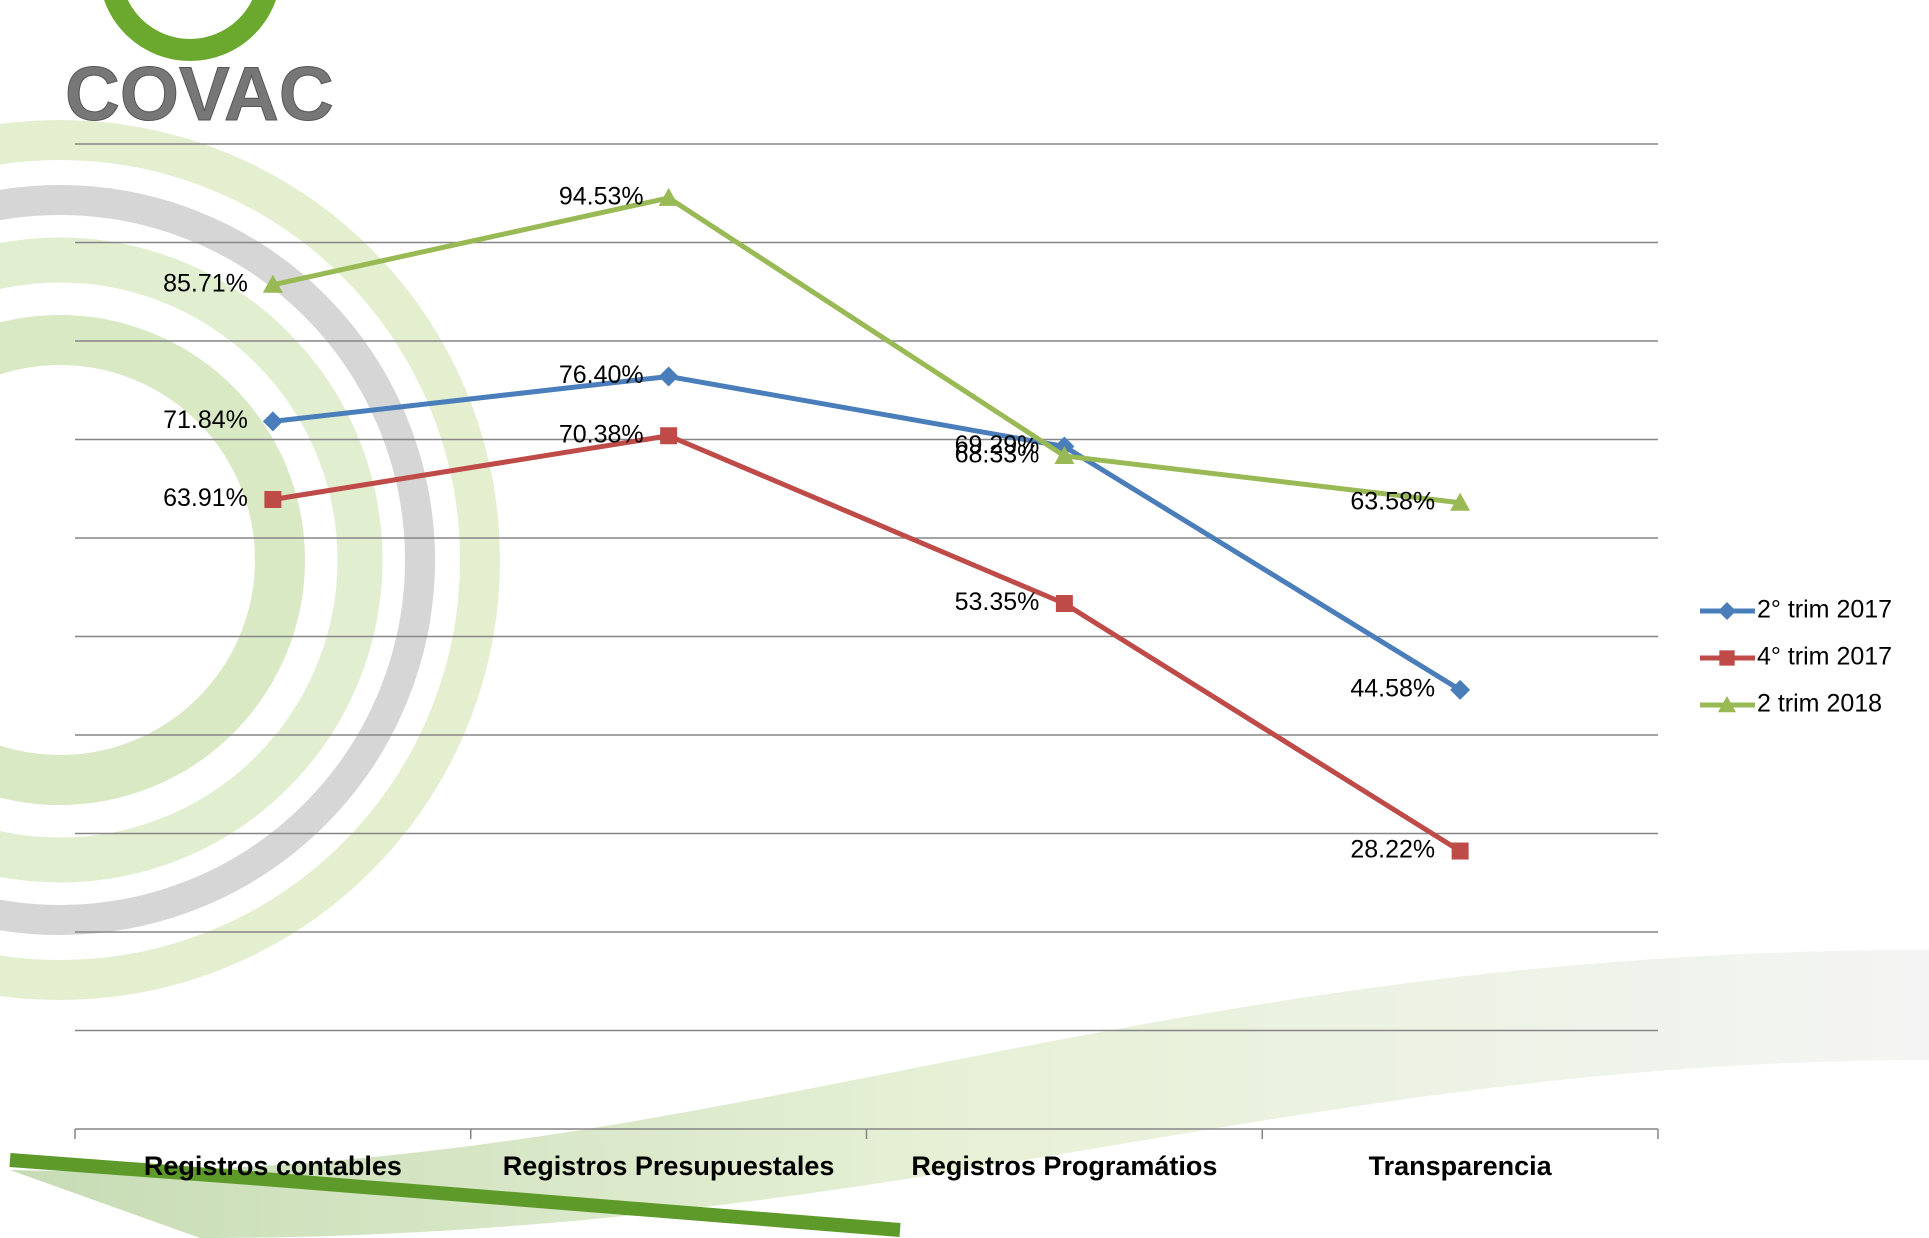  What do you see at coordinates (1392, 688) in the screenshot?
I see `data-label: 44.58%` at bounding box center [1392, 688].